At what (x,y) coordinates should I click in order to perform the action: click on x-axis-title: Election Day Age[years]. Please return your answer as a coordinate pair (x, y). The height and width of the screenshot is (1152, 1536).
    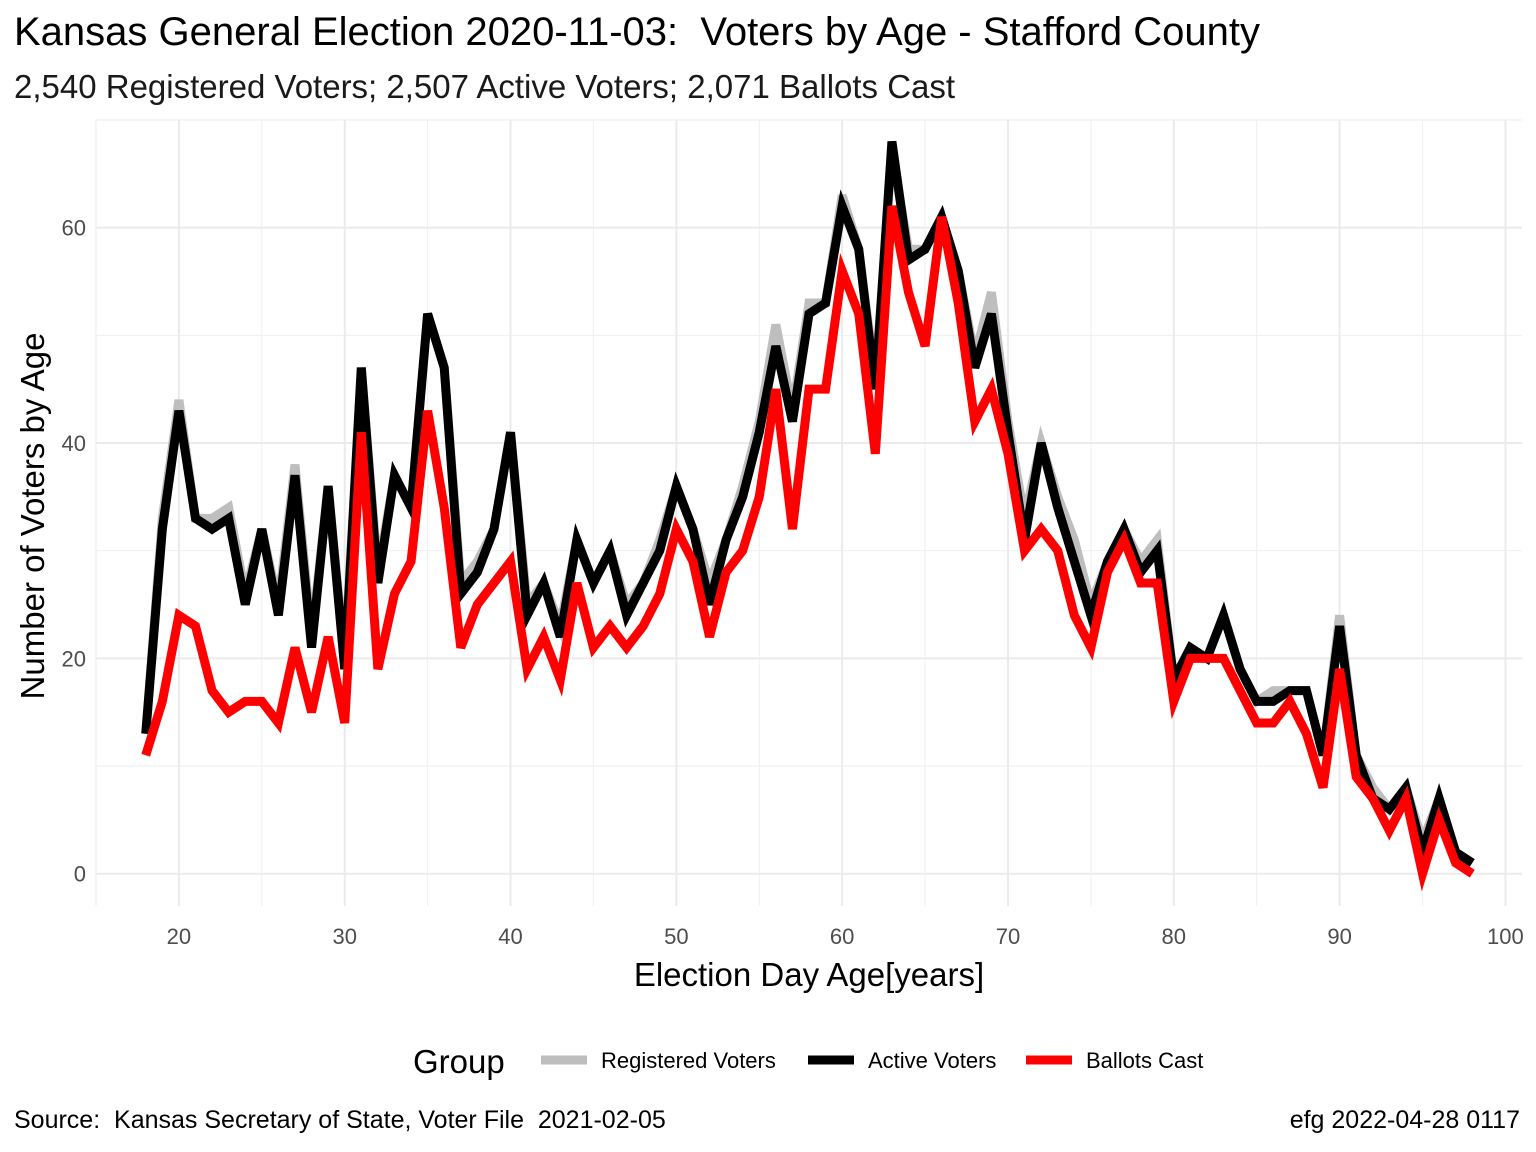
    Looking at the image, I should click on (809, 974).